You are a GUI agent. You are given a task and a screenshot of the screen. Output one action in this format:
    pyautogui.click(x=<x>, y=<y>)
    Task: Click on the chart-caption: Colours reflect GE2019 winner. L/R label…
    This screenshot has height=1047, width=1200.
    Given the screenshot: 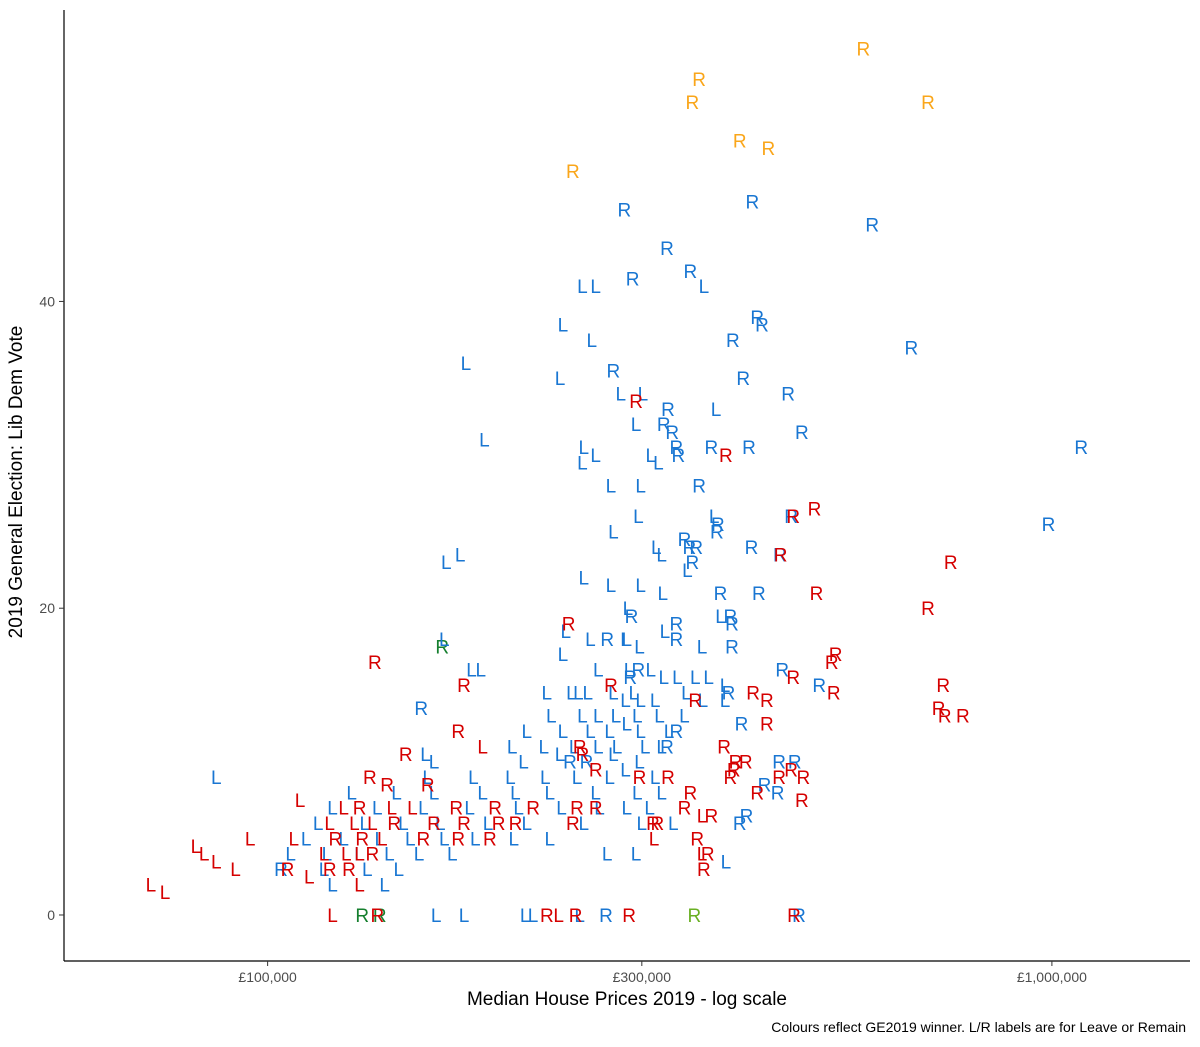 What is the action you would take?
    pyautogui.click(x=978, y=1027)
    